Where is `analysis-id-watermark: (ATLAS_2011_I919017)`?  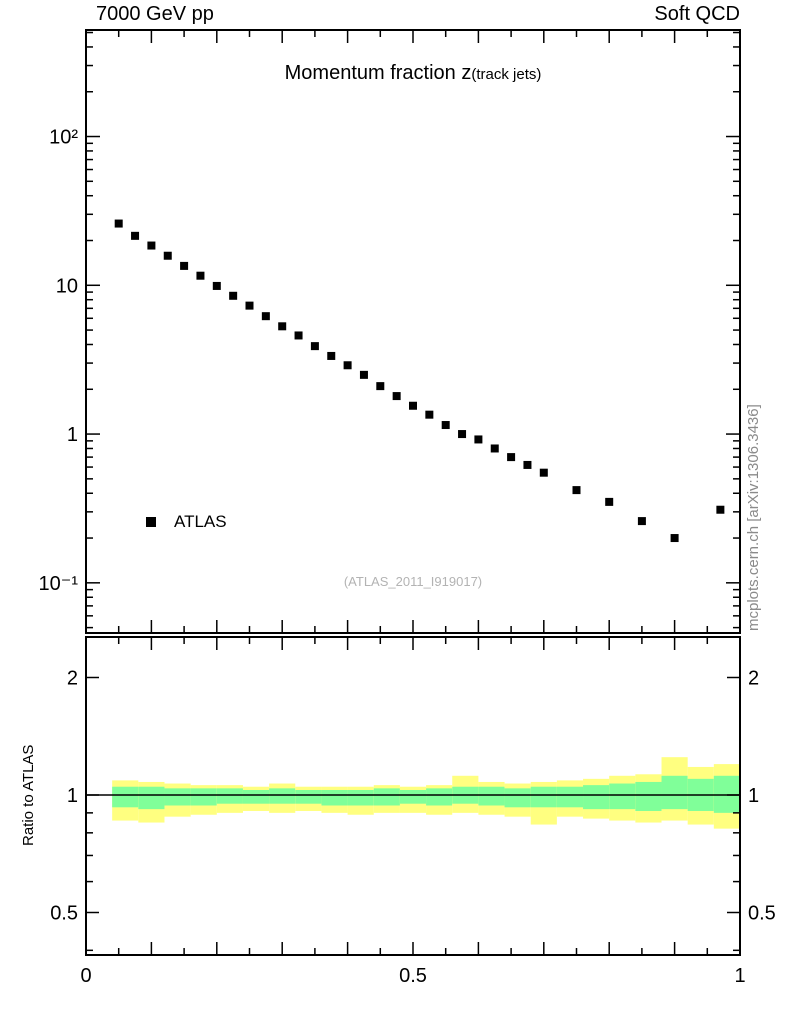
analysis-id-watermark: (ATLAS_2011_I919017) is located at coordinates (413, 581).